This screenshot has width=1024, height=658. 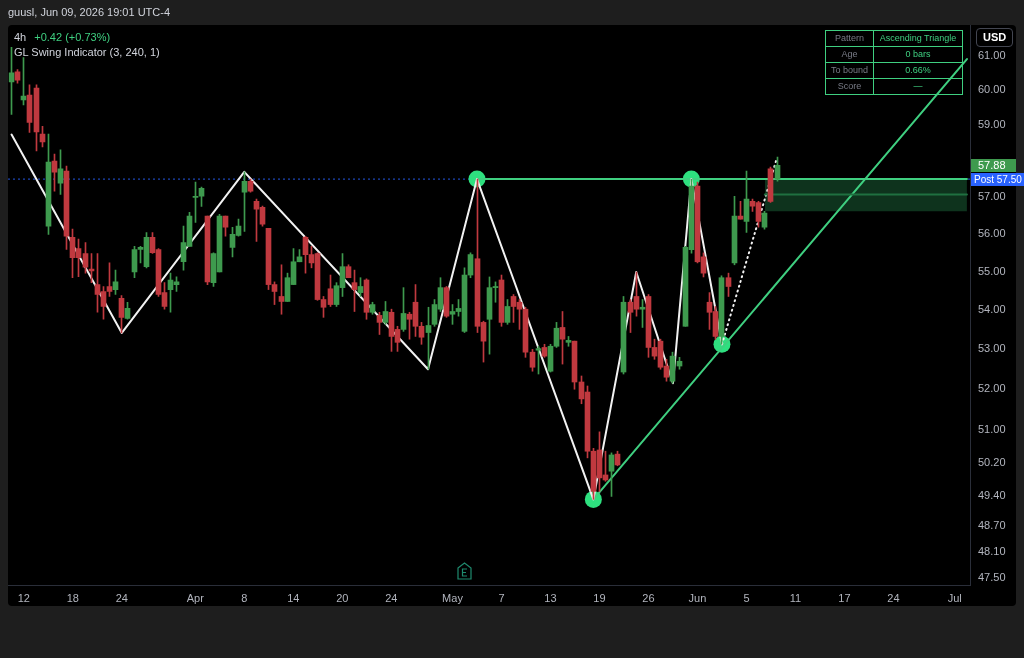 What do you see at coordinates (992, 271) in the screenshot?
I see `y-tick-label: 55.00` at bounding box center [992, 271].